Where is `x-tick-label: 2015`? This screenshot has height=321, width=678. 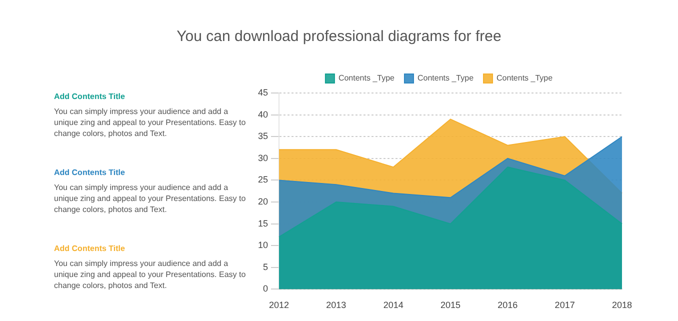
x-tick-label: 2015 is located at coordinates (450, 305).